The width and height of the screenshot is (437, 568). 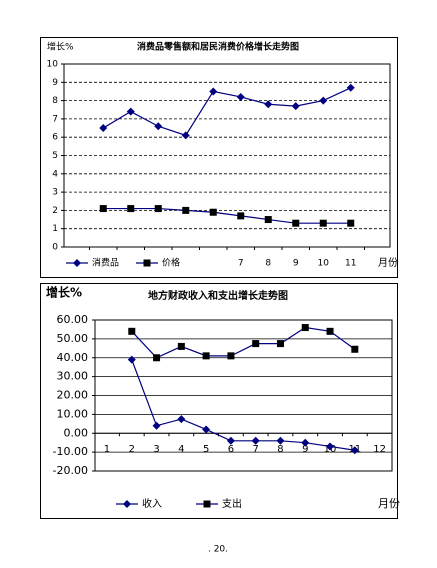 I want to click on y-tick-label: 3, so click(x=55, y=193).